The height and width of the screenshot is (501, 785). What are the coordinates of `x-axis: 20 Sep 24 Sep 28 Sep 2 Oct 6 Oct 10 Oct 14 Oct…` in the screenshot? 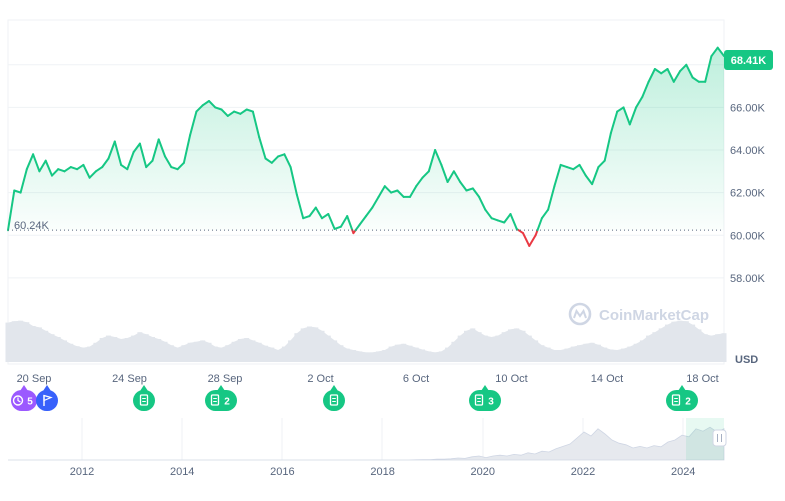 It's located at (368, 379).